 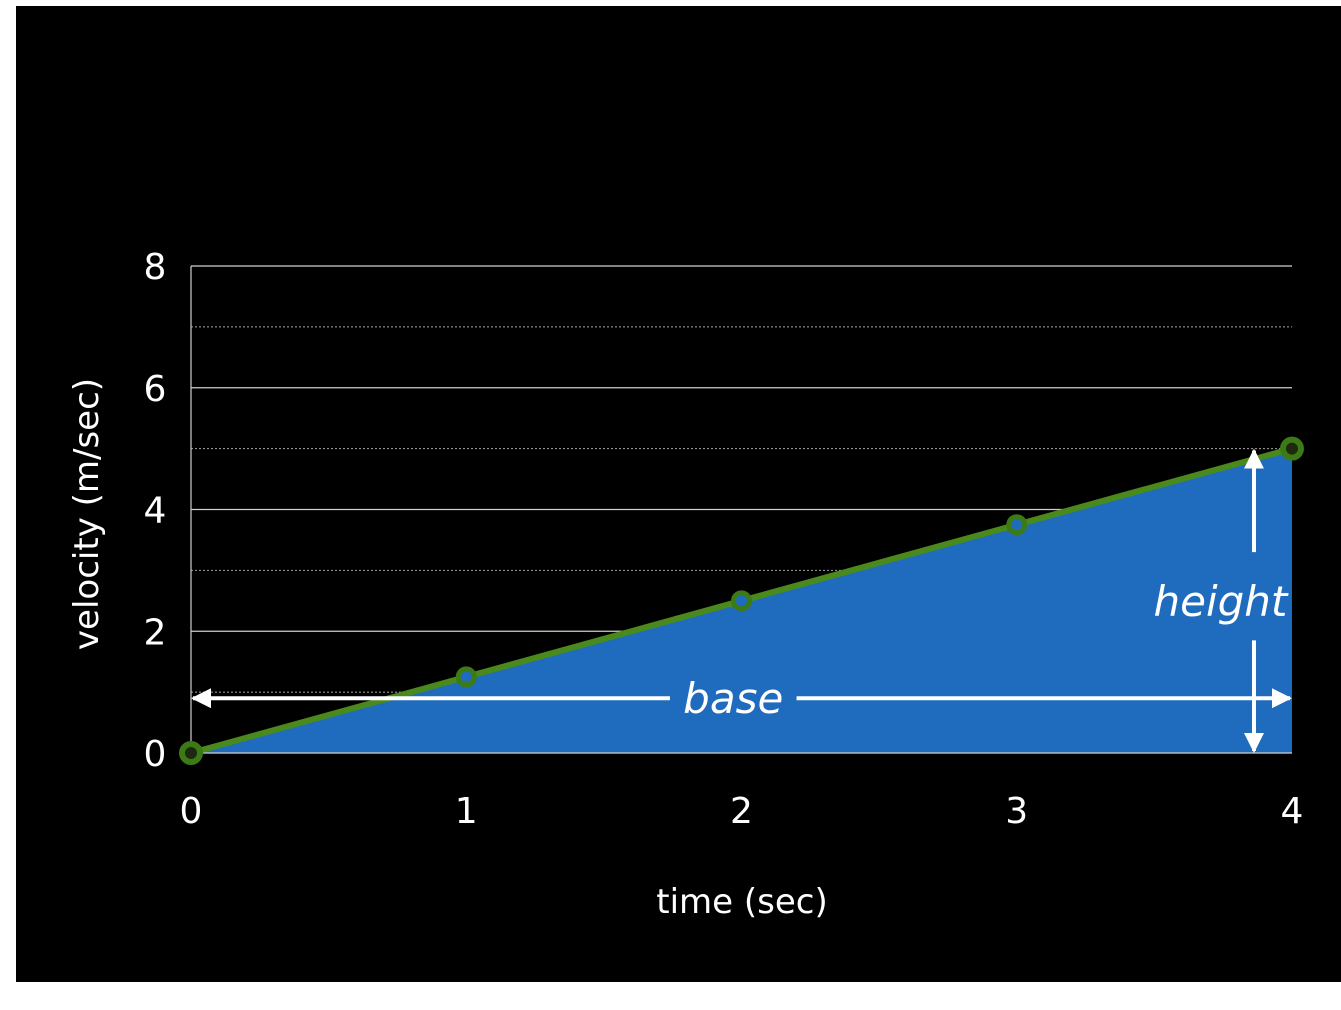 I want to click on height-annotation: height, so click(x=1213, y=600).